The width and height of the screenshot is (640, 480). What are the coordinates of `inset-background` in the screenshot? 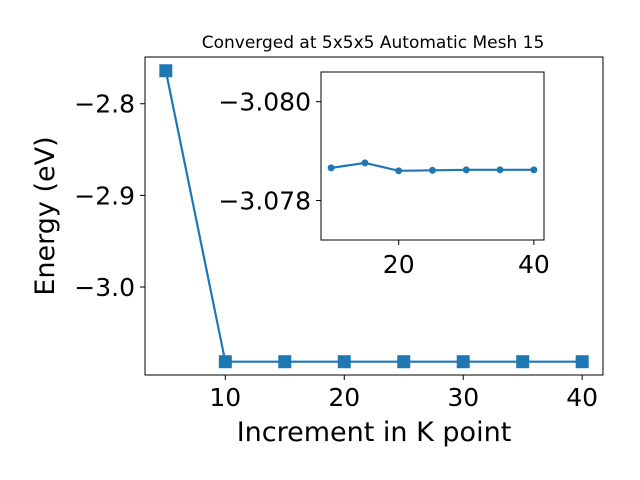 It's located at (432, 156).